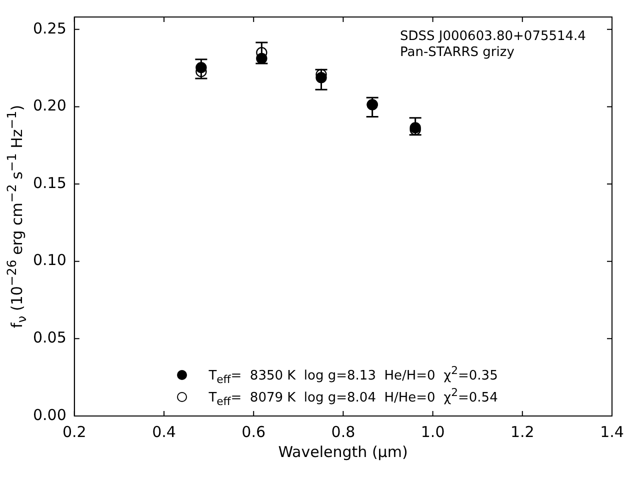 The image size is (640, 480). I want to click on y-tick-label: 0.05, so click(49, 337).